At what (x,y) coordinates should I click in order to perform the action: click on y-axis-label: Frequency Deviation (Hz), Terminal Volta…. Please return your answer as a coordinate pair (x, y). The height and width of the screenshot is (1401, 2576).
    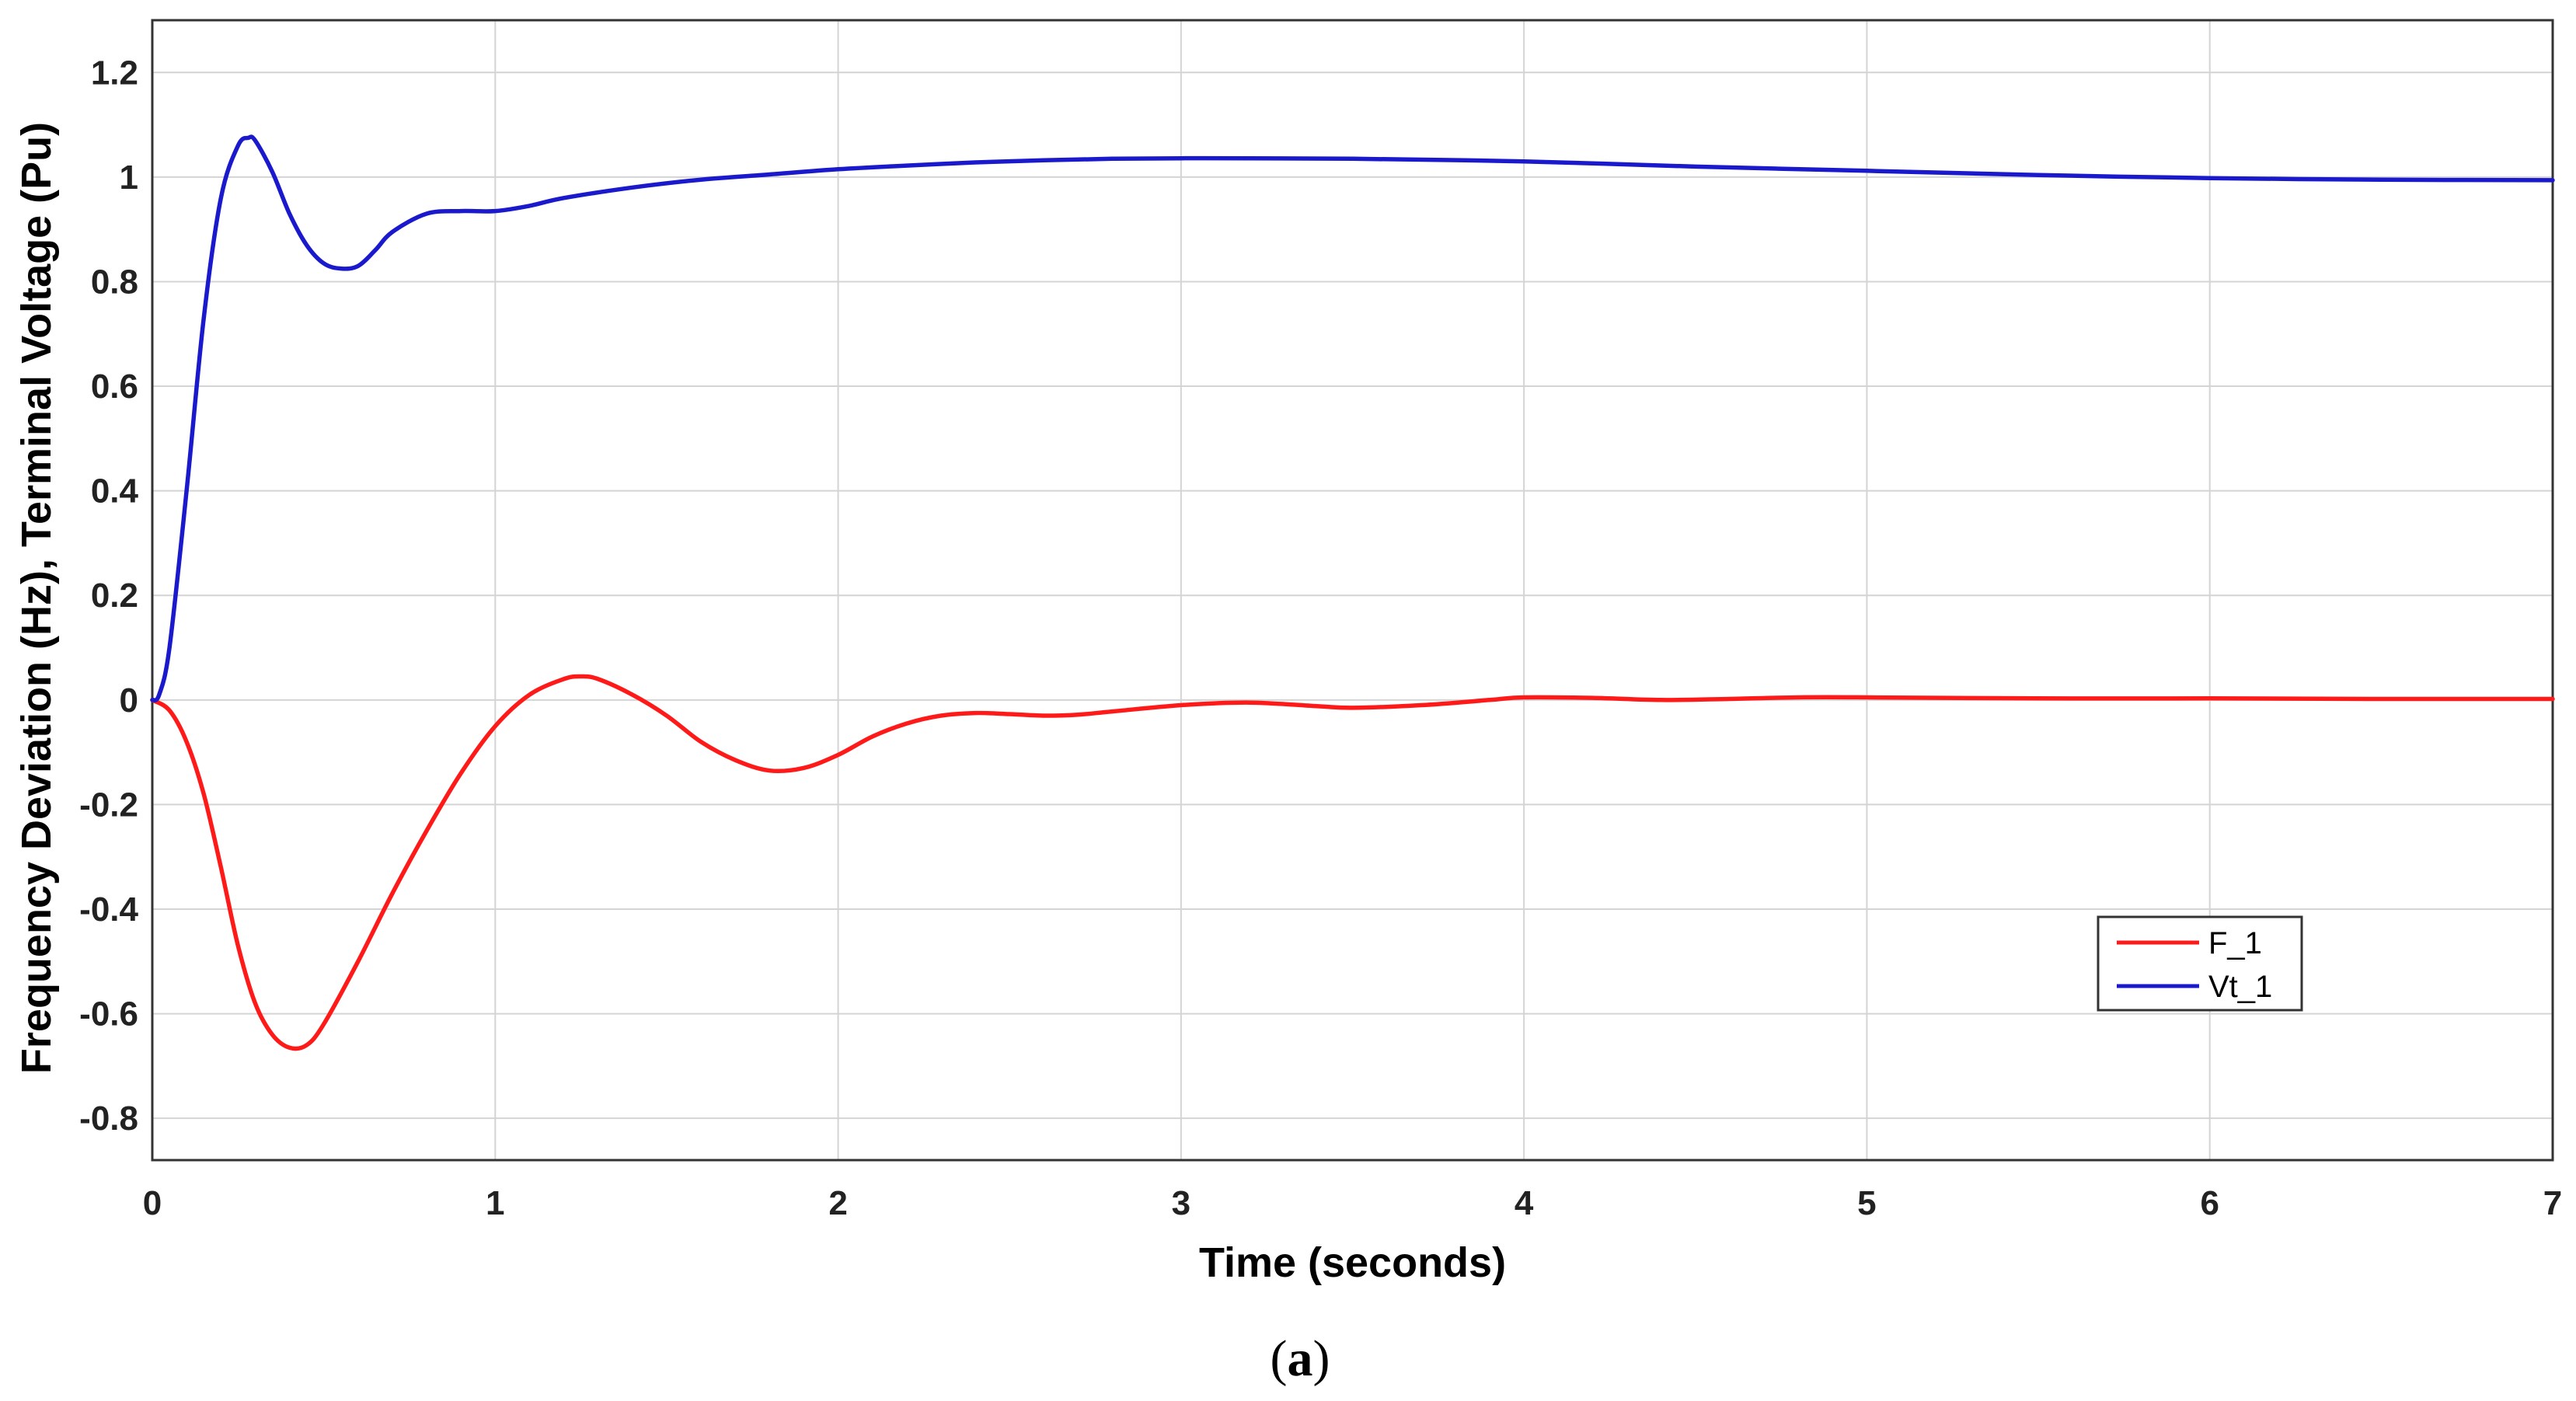
    Looking at the image, I should click on (36, 598).